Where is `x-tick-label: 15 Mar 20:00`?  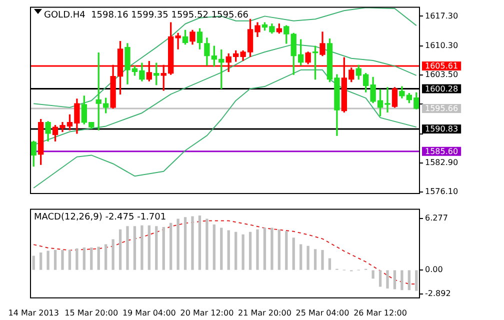 x-tick-label: 15 Mar 20:00 is located at coordinates (91, 313).